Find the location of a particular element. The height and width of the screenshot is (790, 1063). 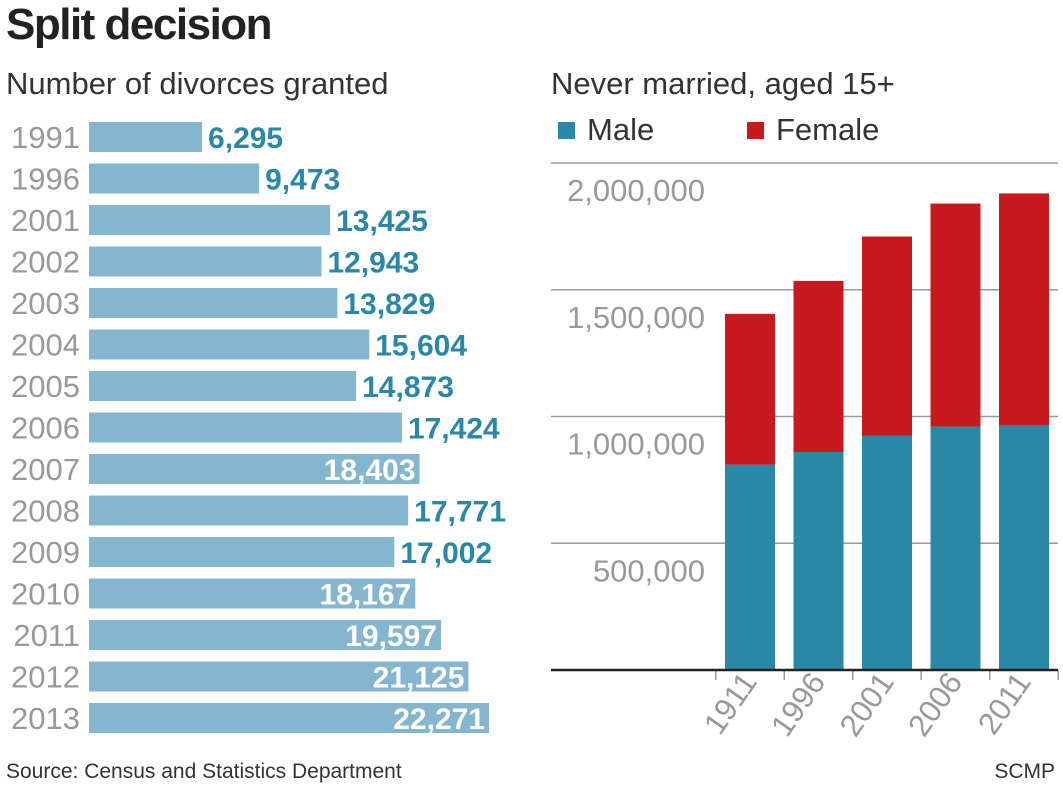

year-label: 2001 is located at coordinates (45, 220).